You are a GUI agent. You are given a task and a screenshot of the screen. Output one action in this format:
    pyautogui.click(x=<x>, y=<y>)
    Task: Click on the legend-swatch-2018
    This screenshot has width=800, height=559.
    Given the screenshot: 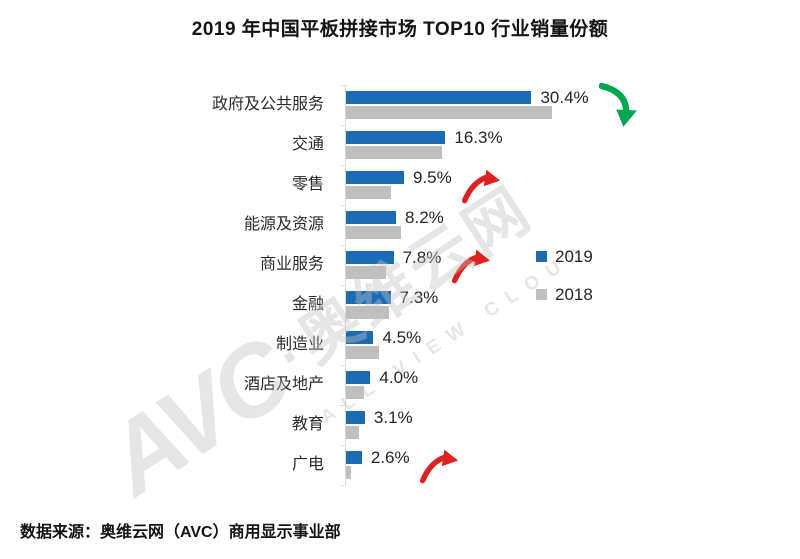 What is the action you would take?
    pyautogui.click(x=541, y=294)
    